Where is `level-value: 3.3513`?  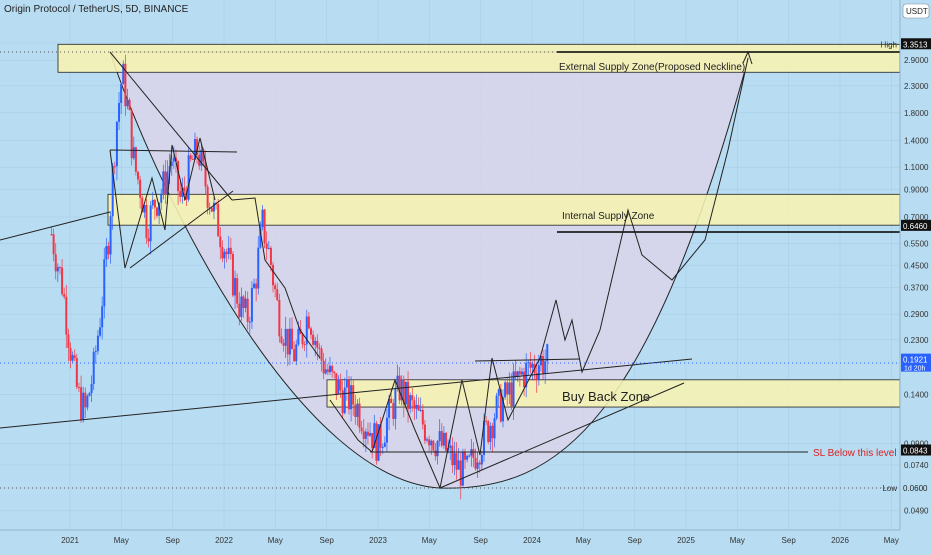
level-value: 3.3513 is located at coordinates (915, 44).